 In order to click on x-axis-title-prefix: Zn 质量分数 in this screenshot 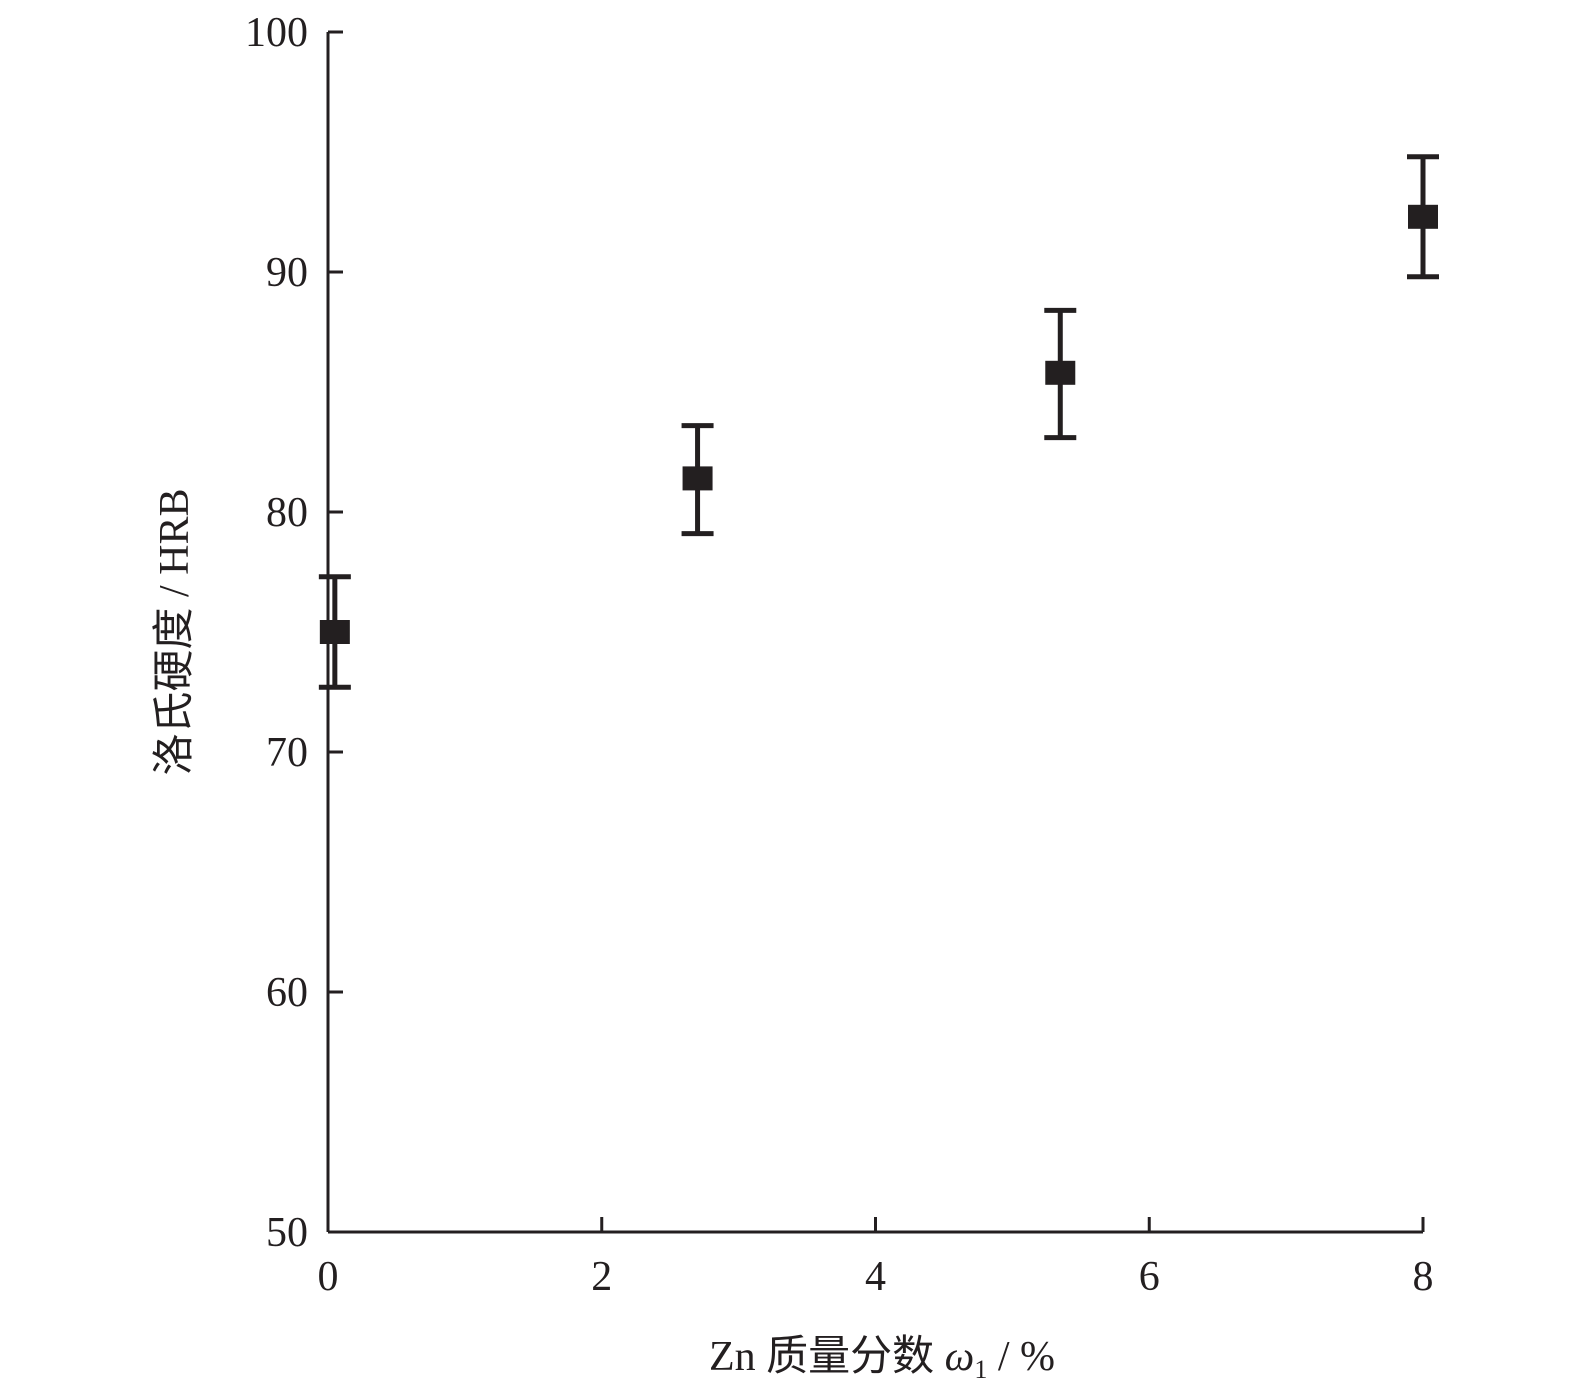, I will do `click(827, 1357)`.